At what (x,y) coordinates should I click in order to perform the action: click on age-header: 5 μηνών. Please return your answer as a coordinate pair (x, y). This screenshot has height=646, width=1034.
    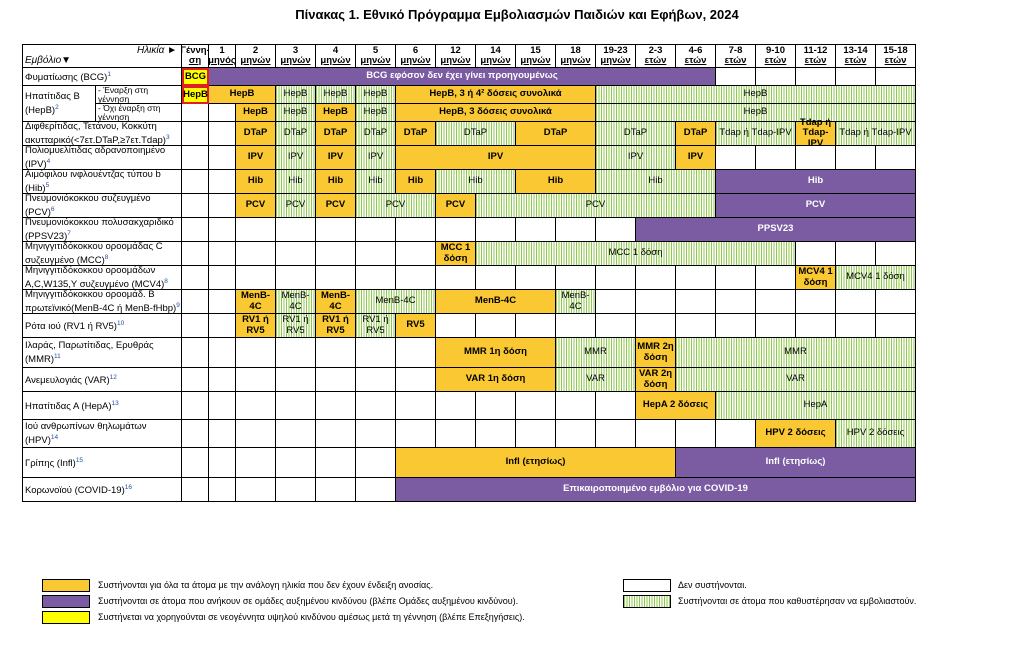
    Looking at the image, I should click on (376, 56).